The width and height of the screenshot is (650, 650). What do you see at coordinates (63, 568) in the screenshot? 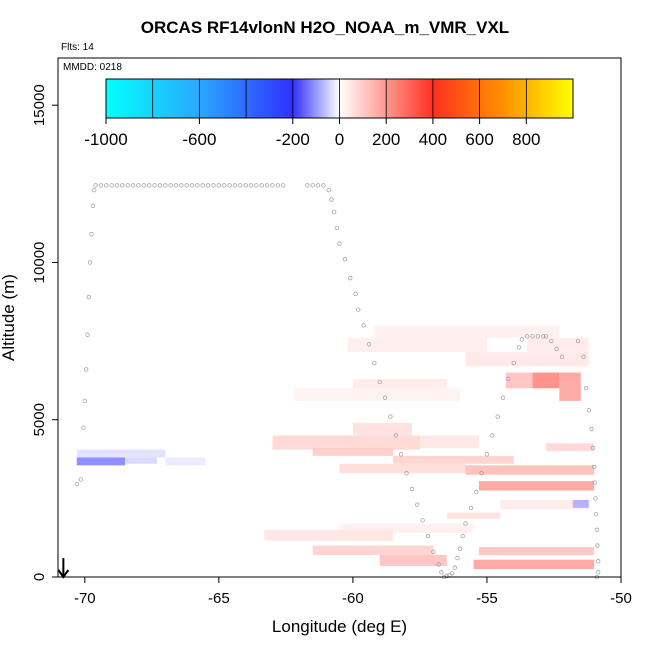
I see `direction-arrow` at bounding box center [63, 568].